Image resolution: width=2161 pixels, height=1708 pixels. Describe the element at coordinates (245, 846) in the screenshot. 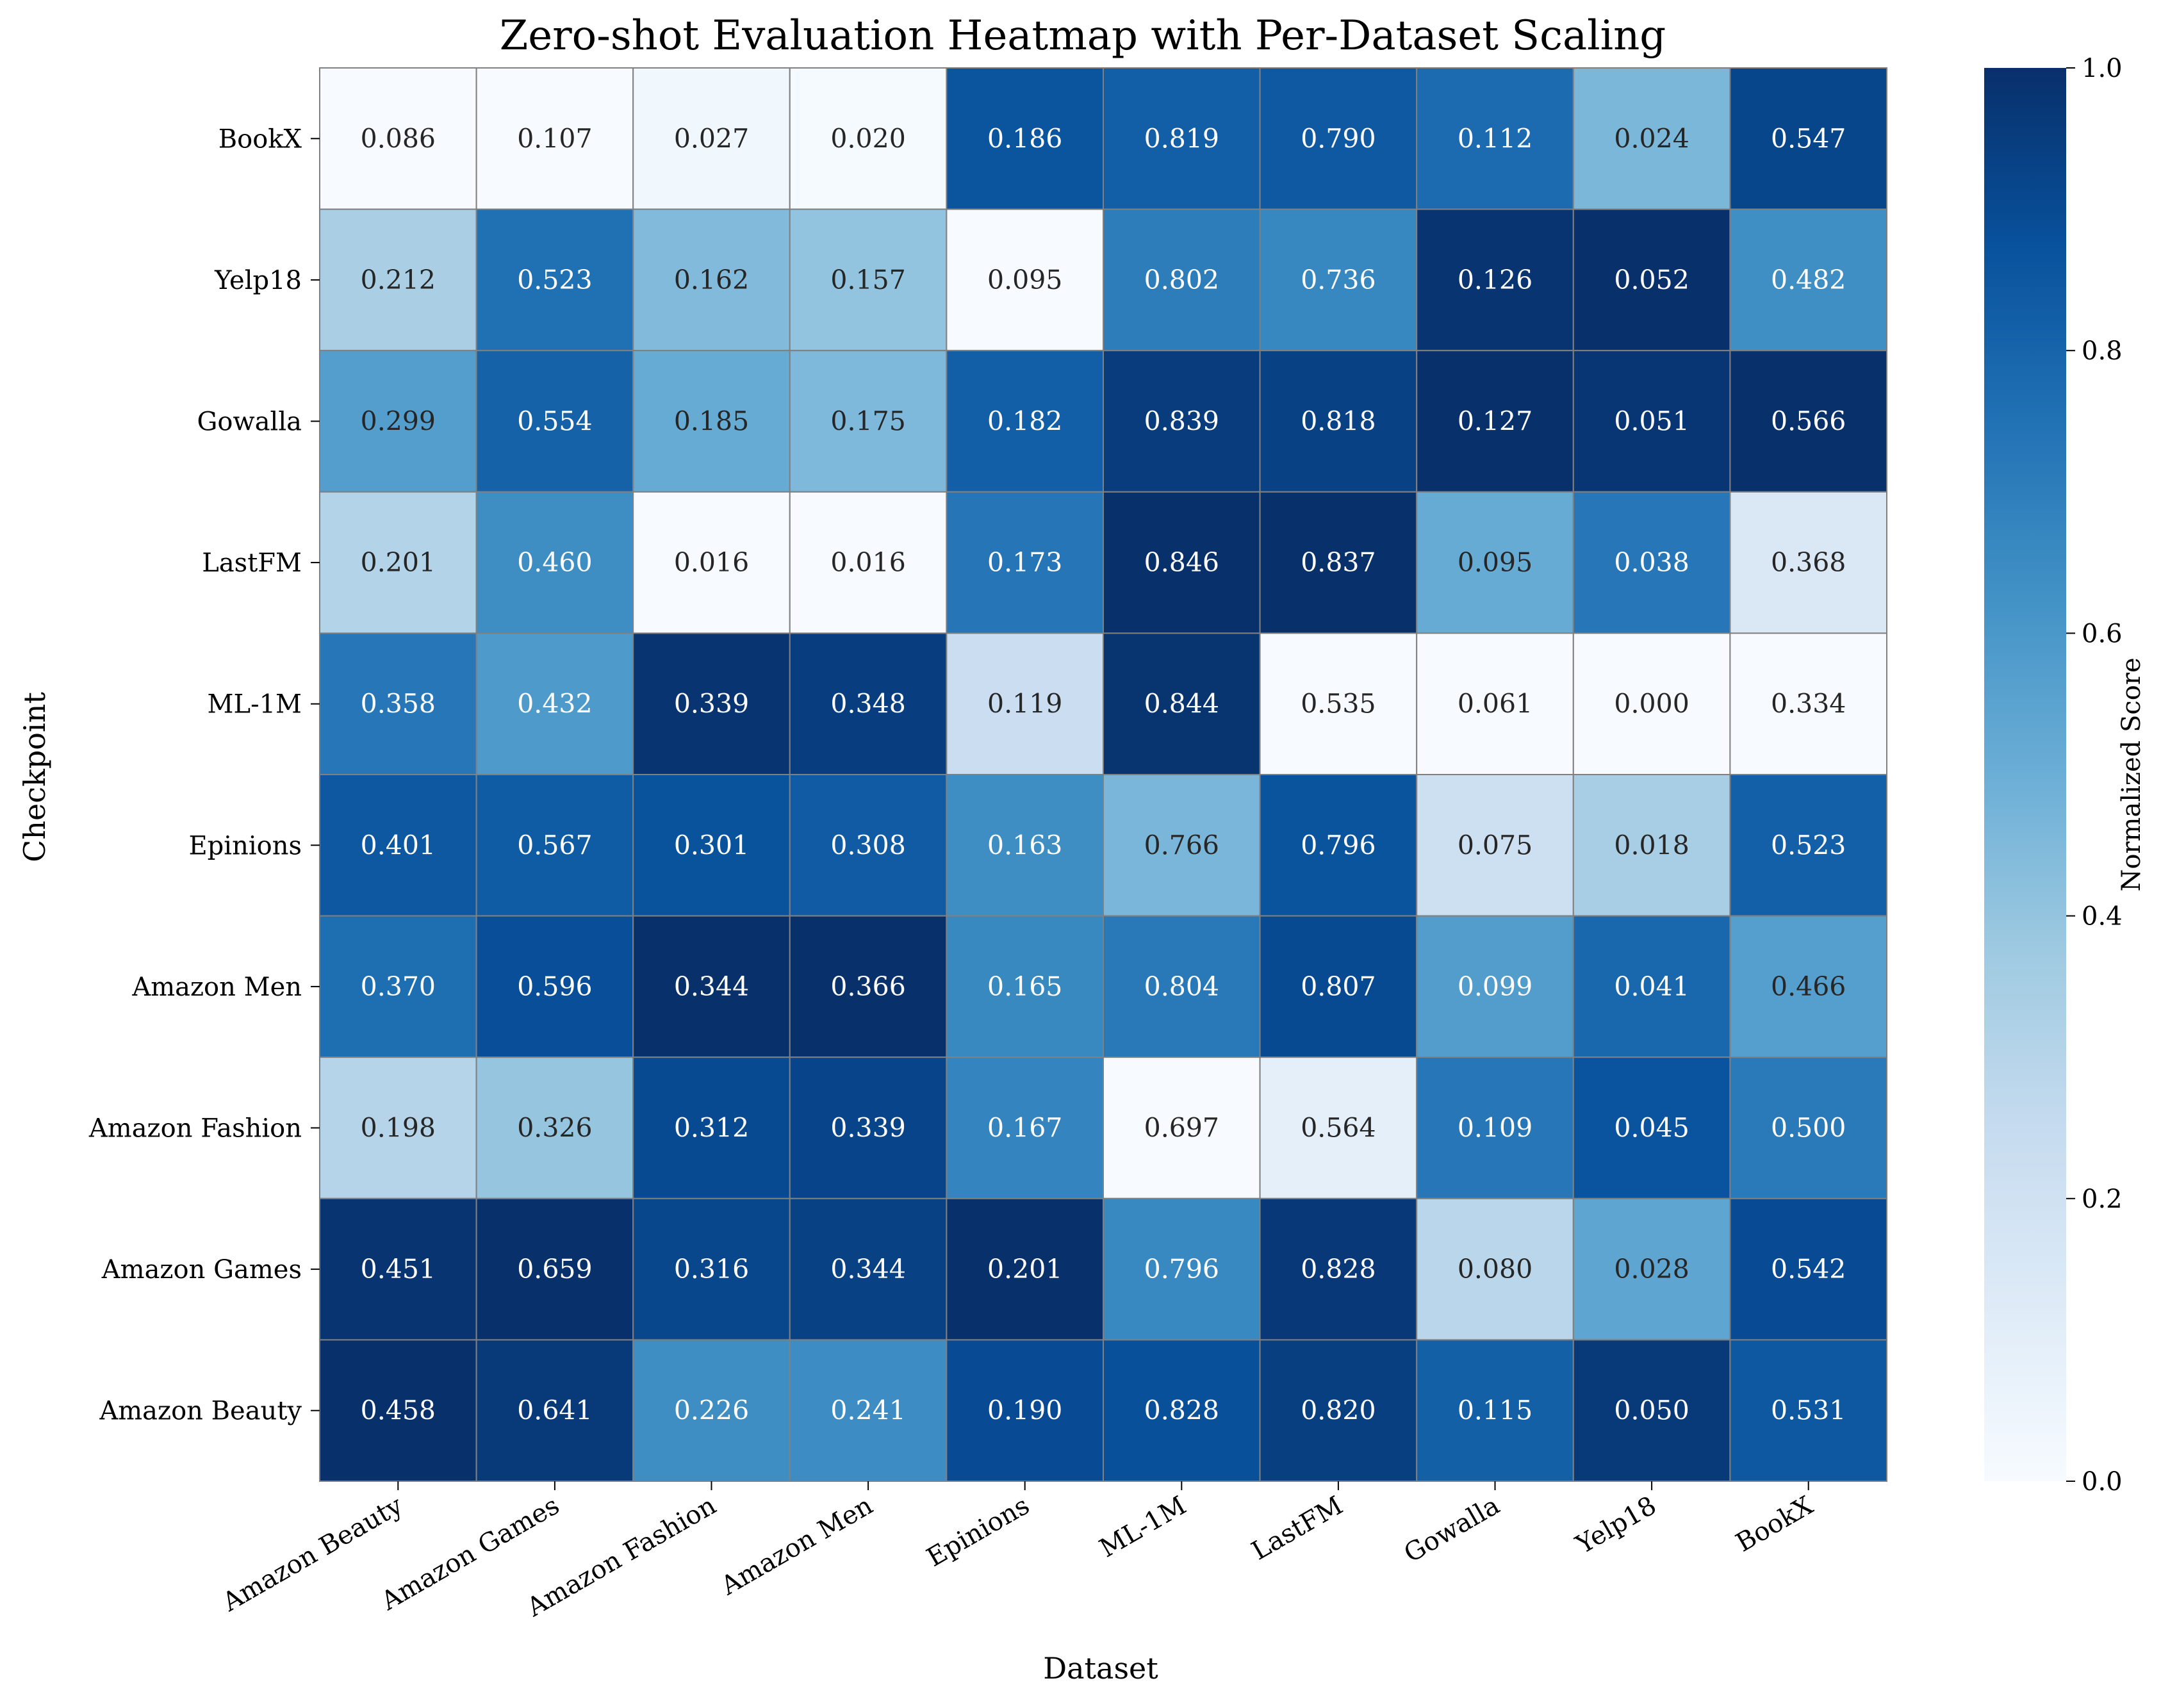

I see `y-tick-label: Epinions` at that location.